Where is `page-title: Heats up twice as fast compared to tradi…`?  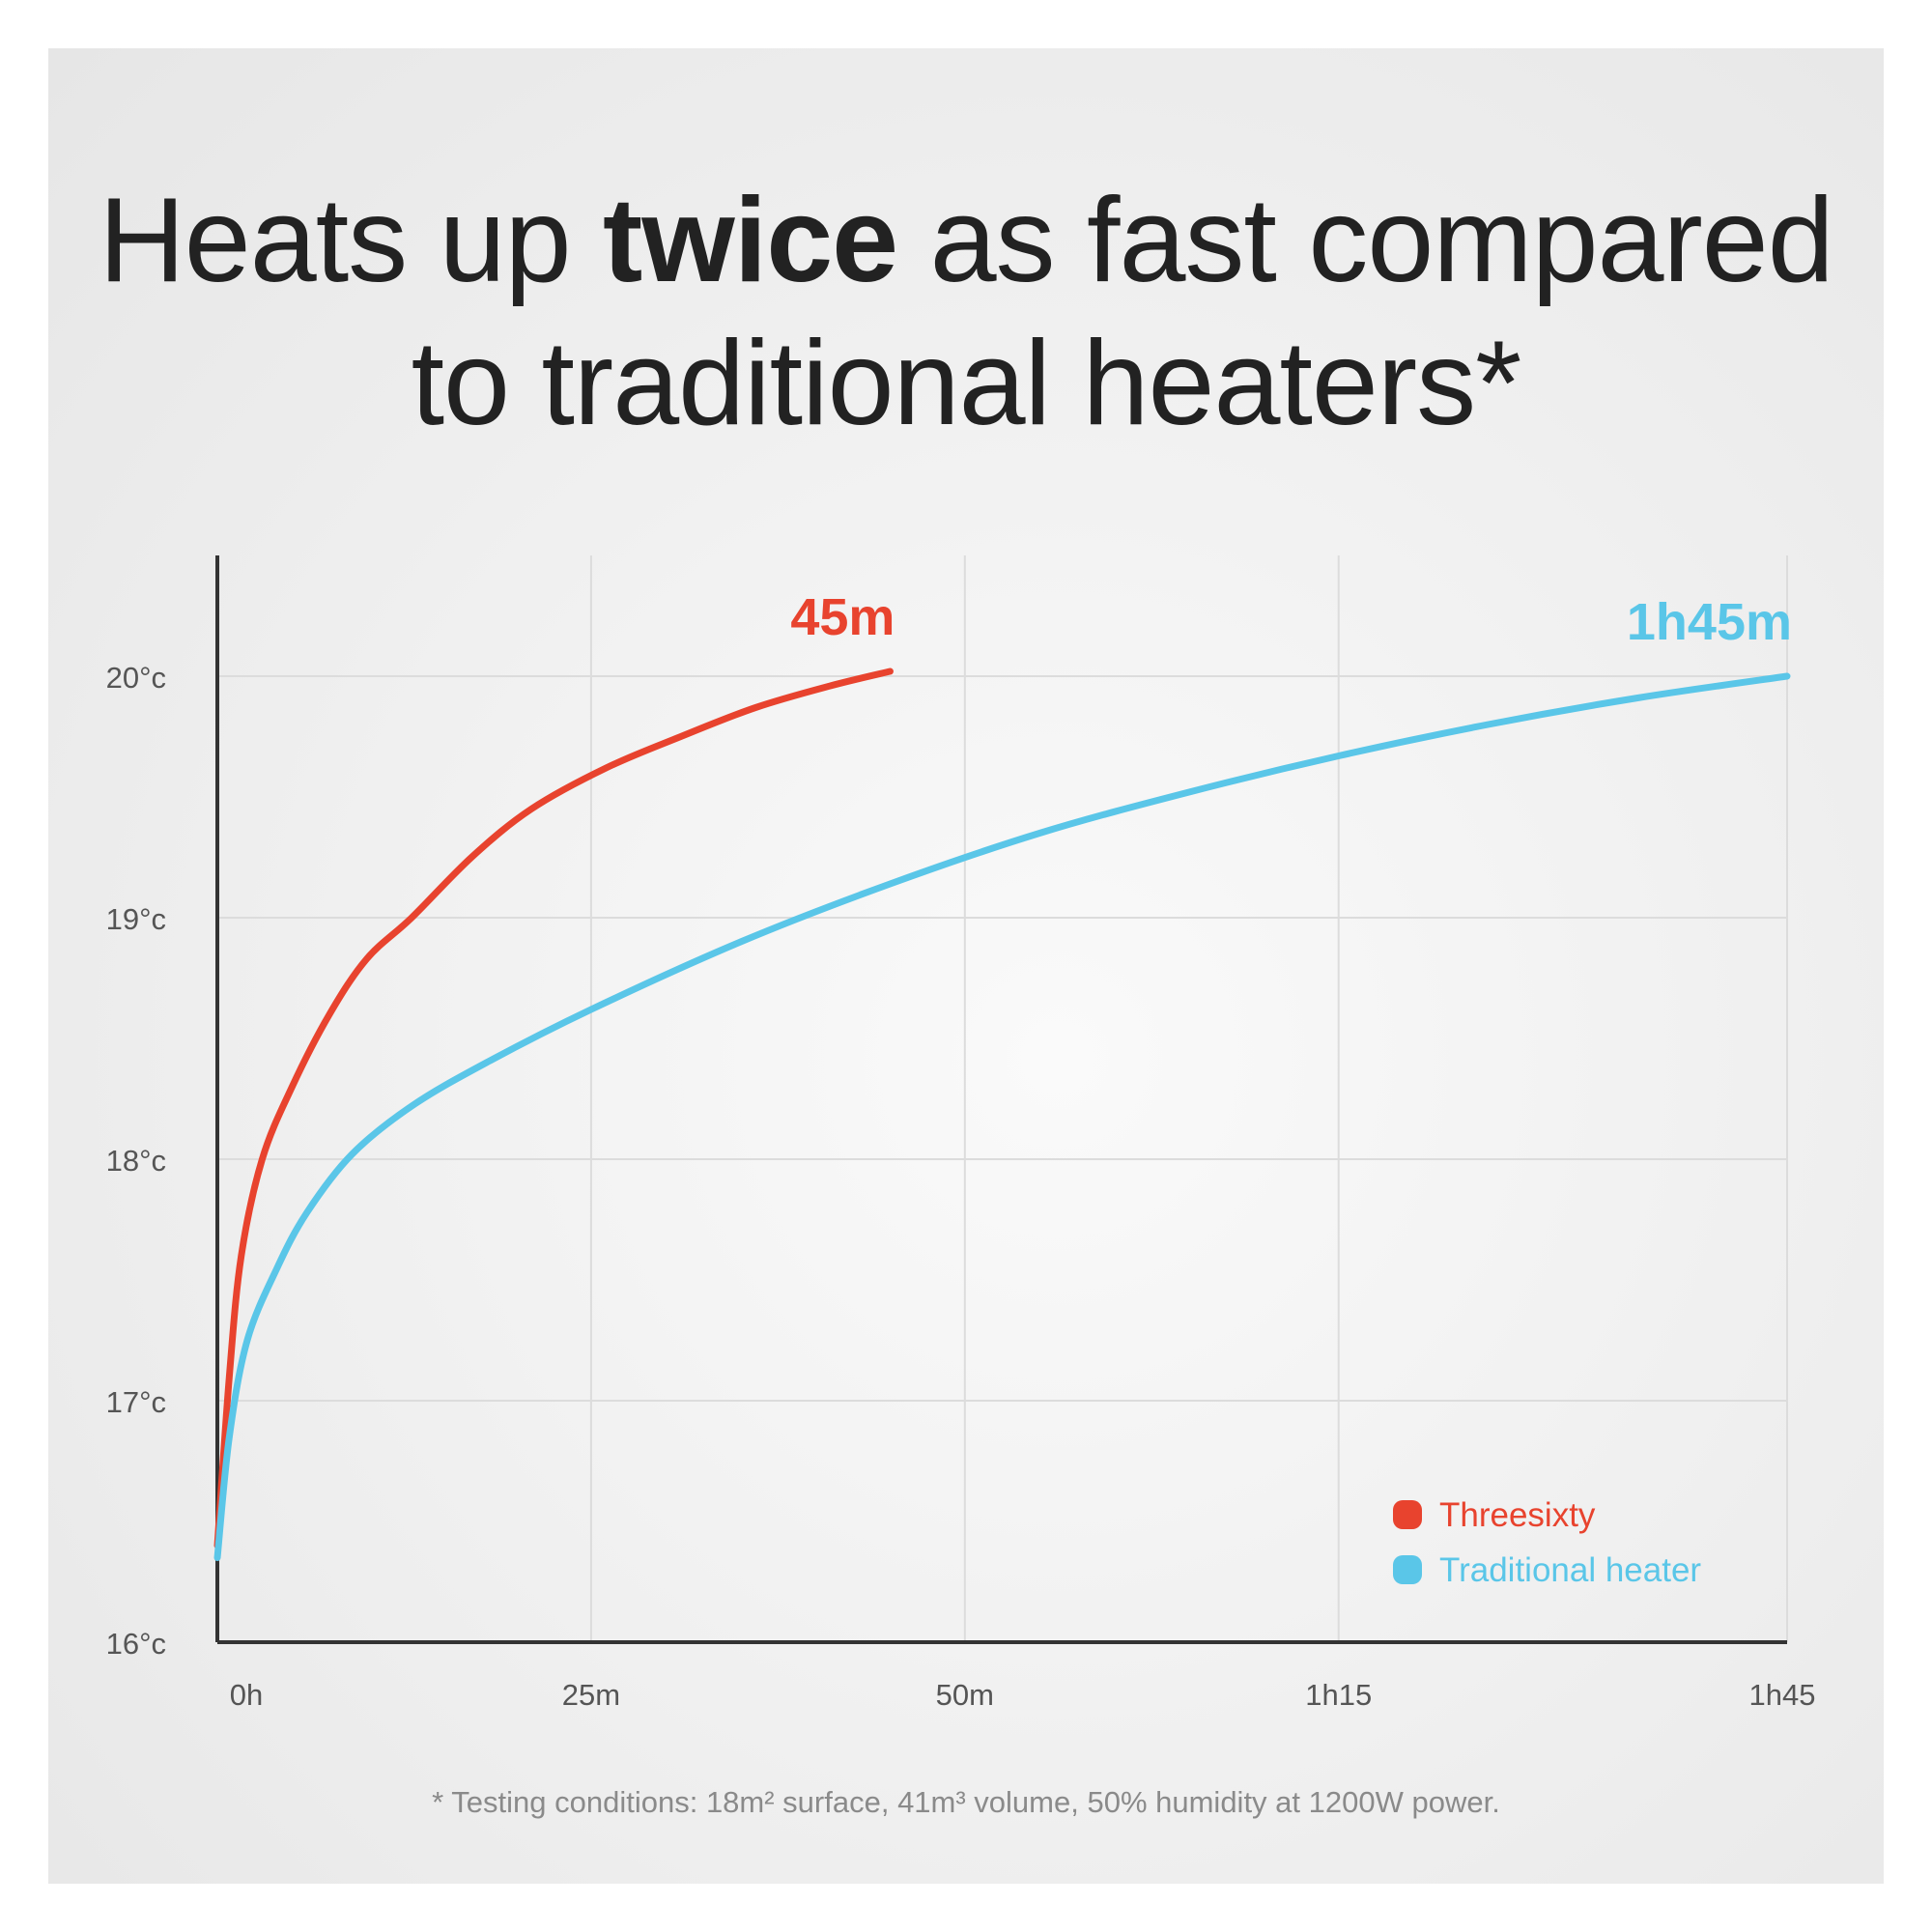
page-title: Heats up twice as fast compared to tradi… is located at coordinates (966, 312).